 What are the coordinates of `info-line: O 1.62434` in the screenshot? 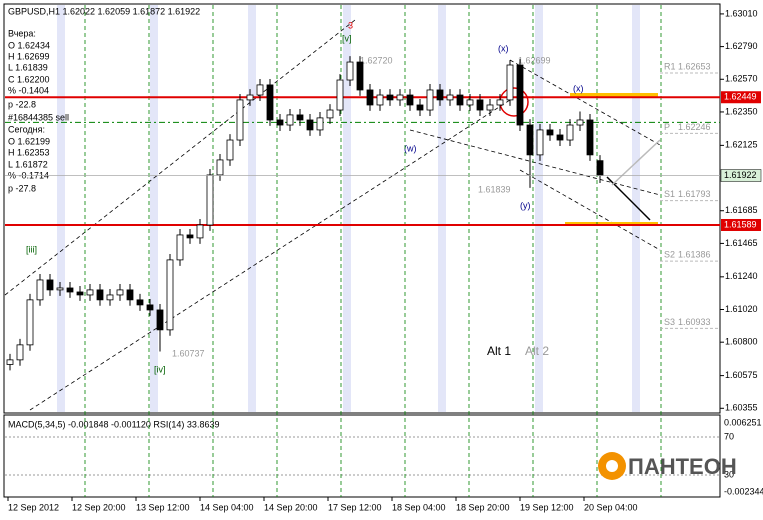 It's located at (29, 45).